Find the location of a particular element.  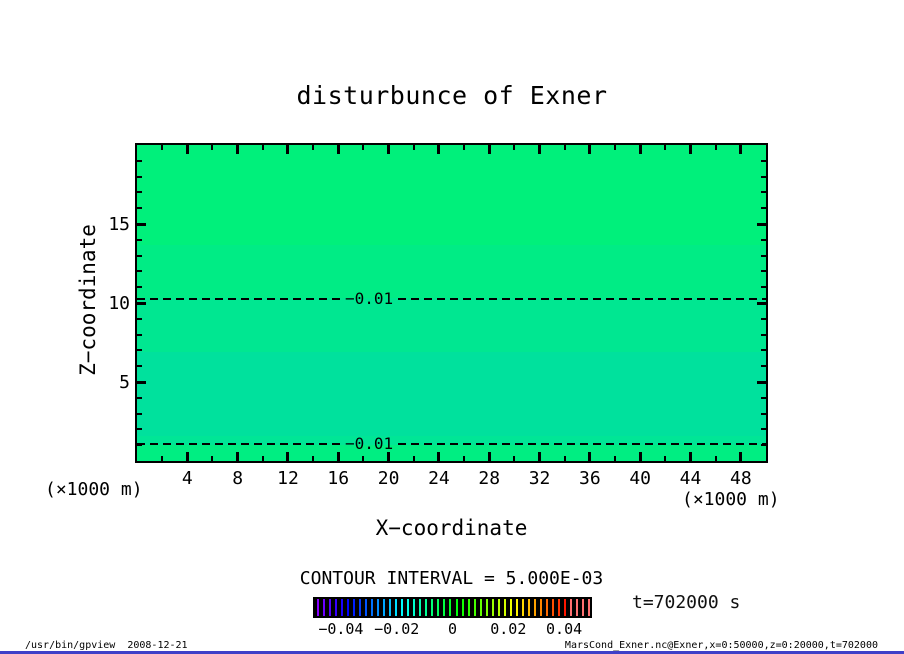

x-tick-label: 4 is located at coordinates (187, 478).